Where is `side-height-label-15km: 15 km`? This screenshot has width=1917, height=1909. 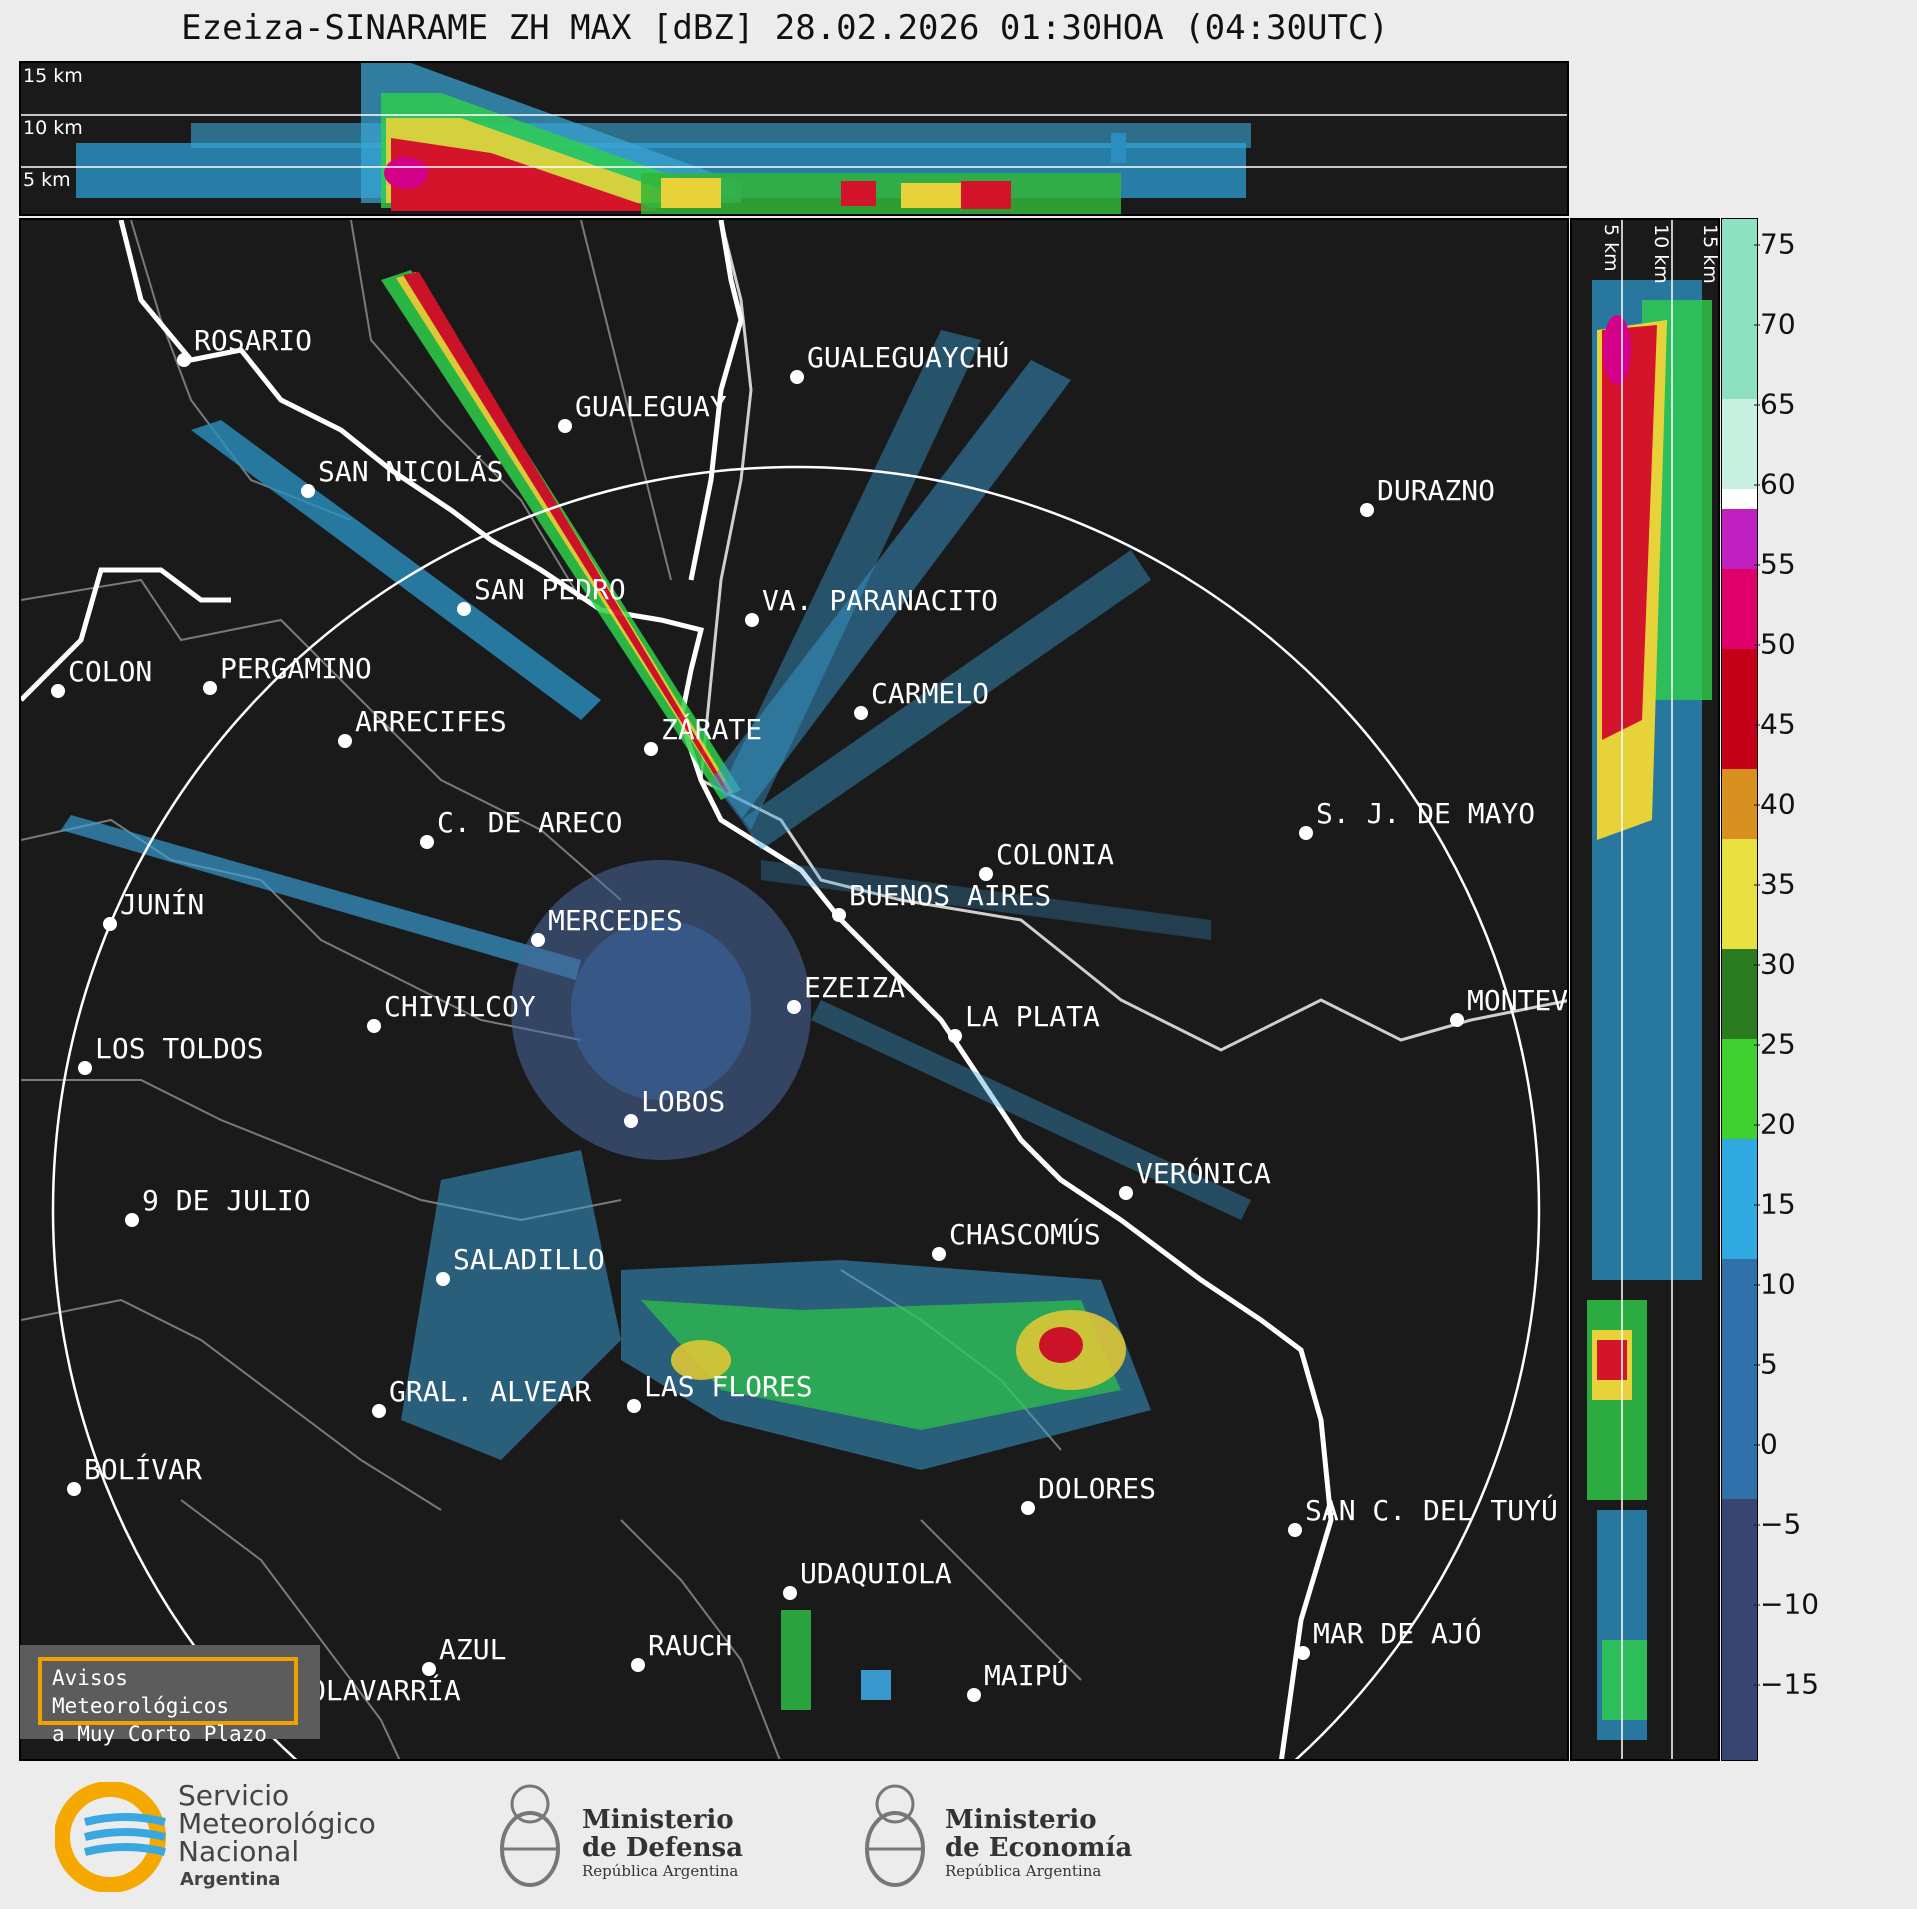 side-height-label-15km: 15 km is located at coordinates (1709, 254).